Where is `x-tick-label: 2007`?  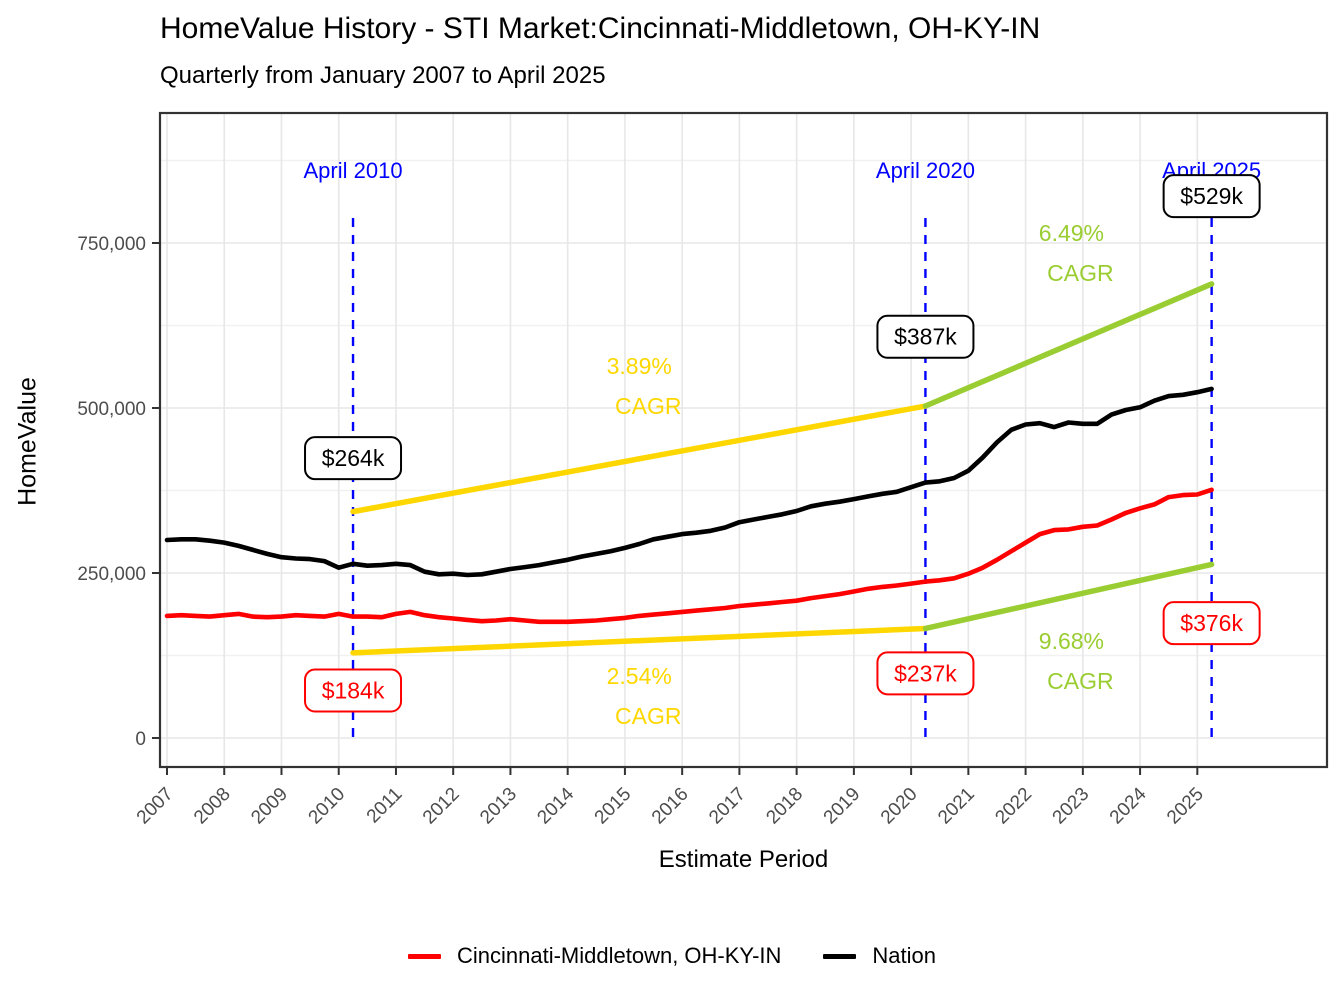
x-tick-label: 2007 is located at coordinates (155, 806).